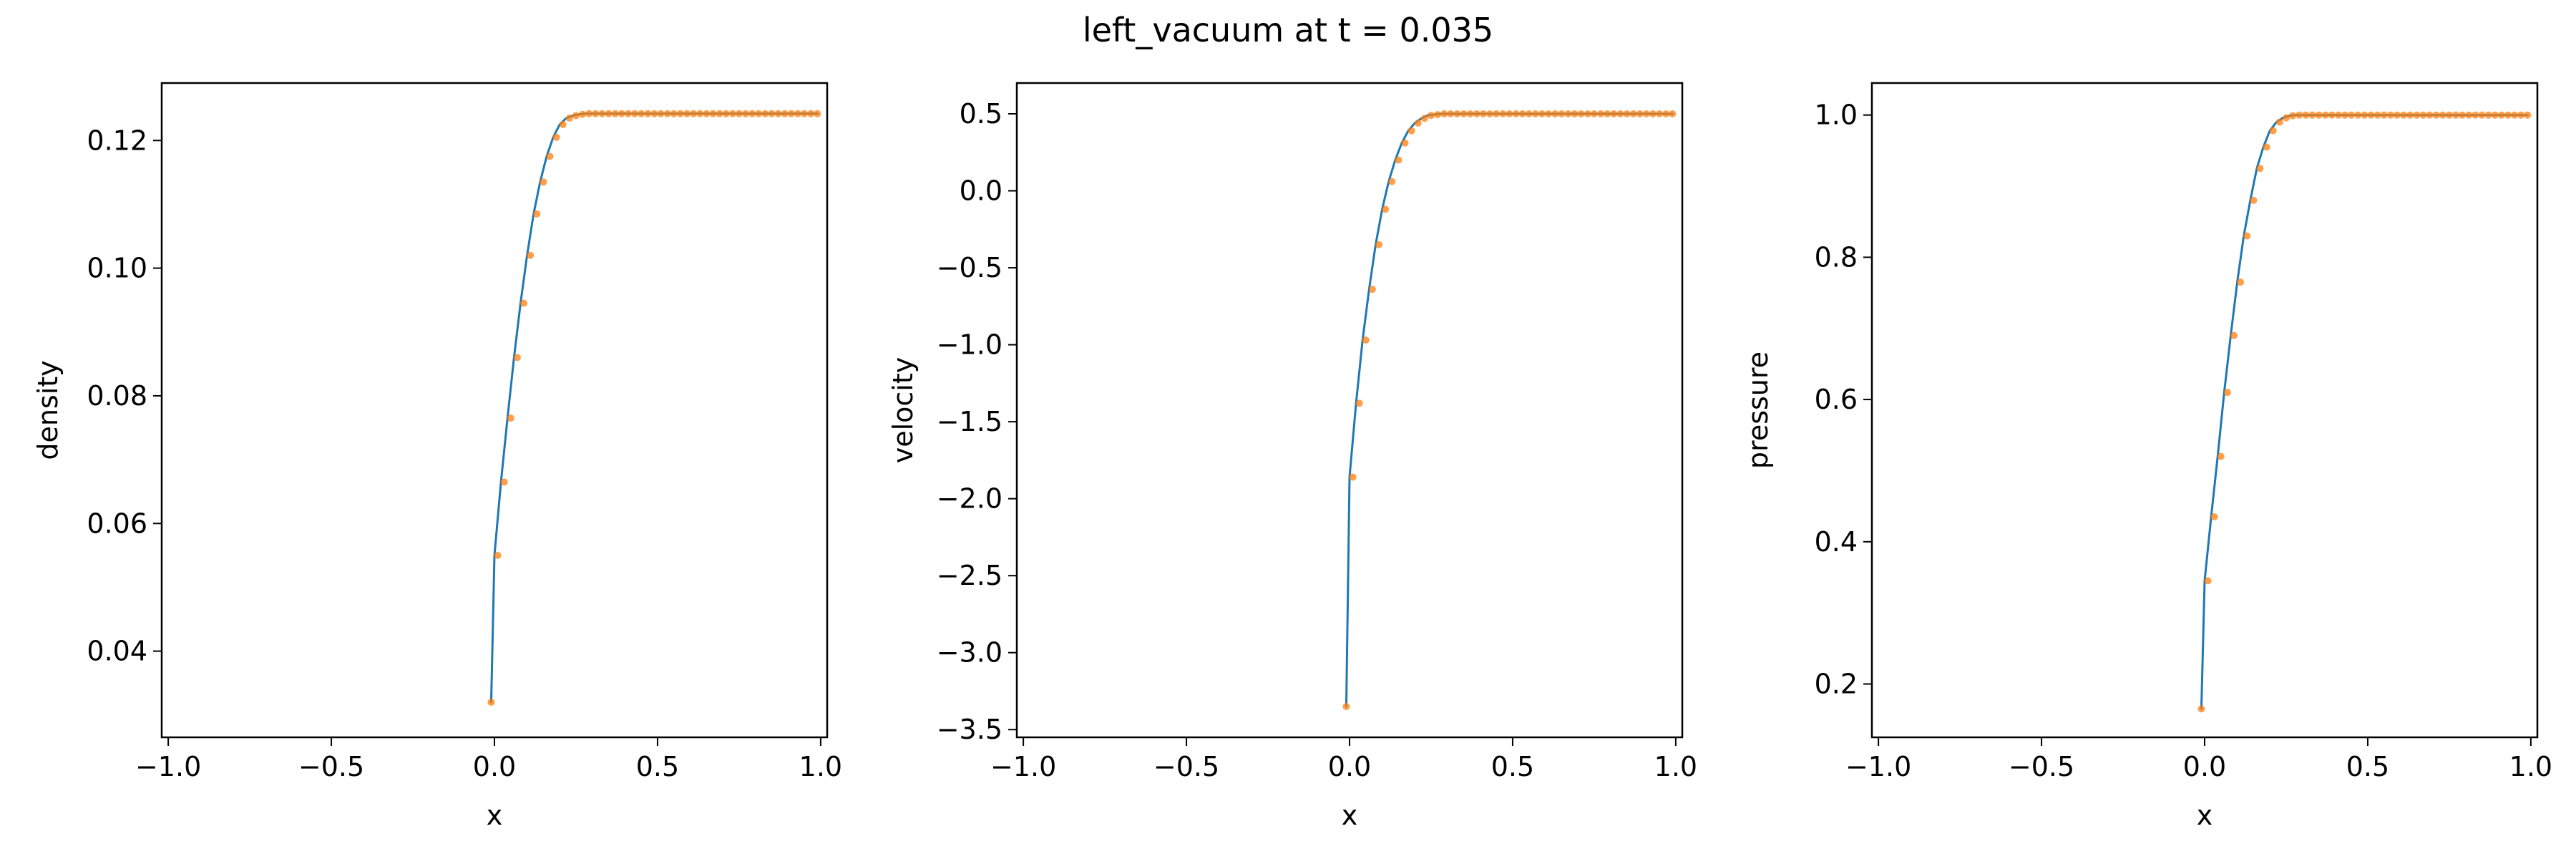 This screenshot has height=859, width=2576. I want to click on x-tick-label: 0.0, so click(1349, 766).